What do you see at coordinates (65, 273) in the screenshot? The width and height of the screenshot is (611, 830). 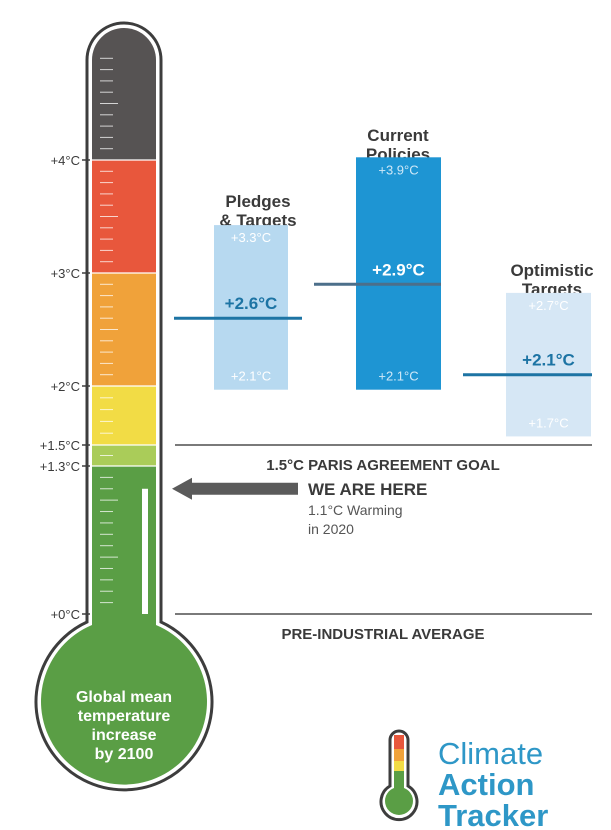 I see `tick-label: +3°C` at bounding box center [65, 273].